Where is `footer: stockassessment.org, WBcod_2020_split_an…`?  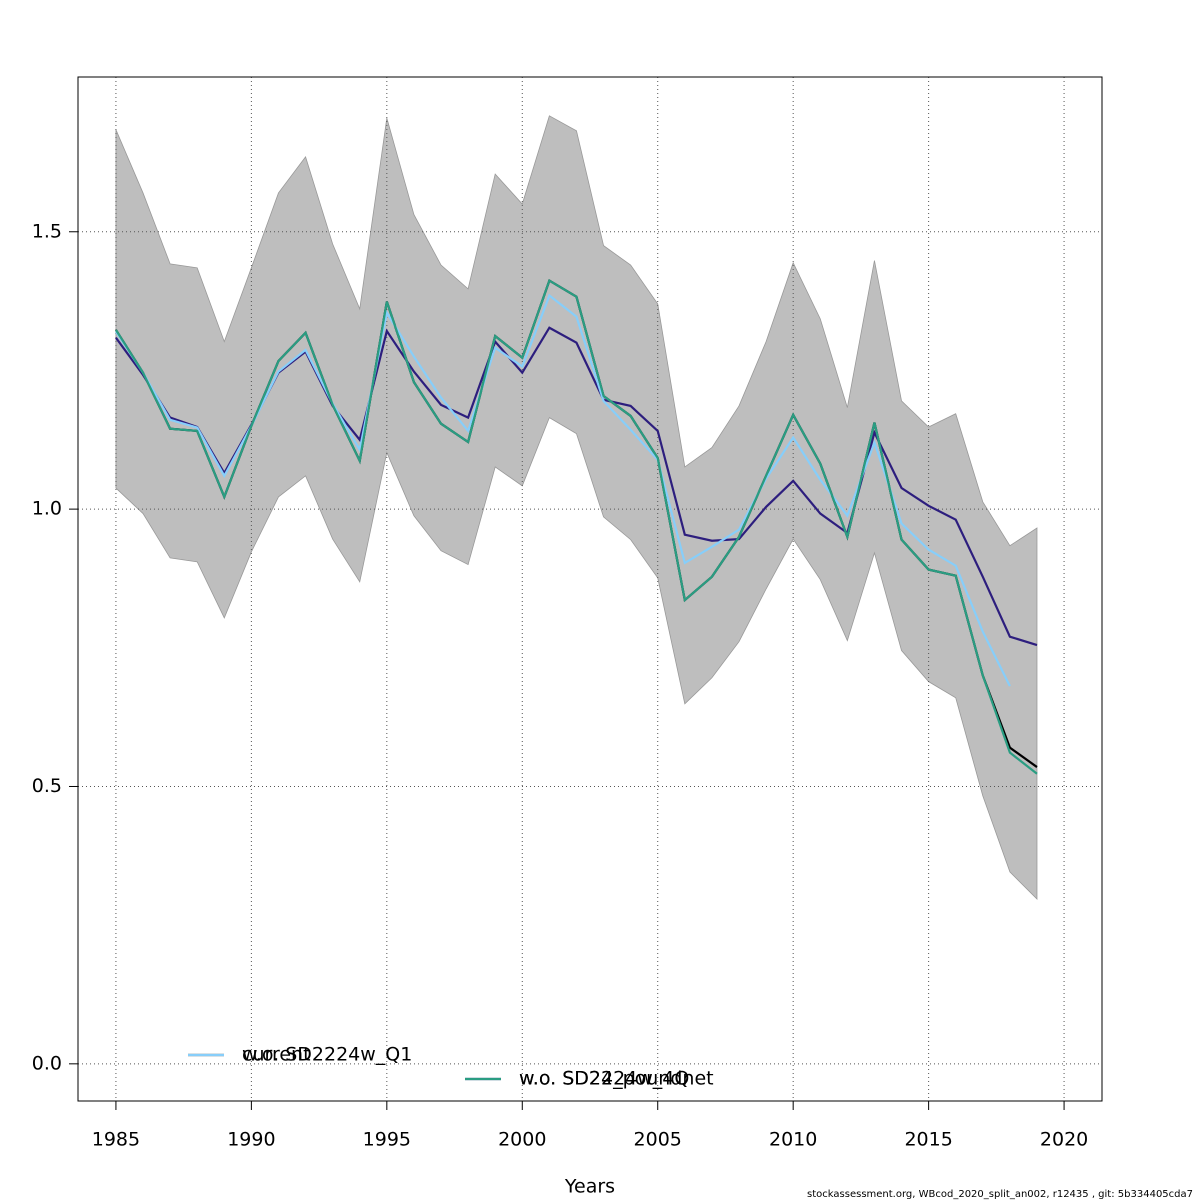
footer: stockassessment.org, WBcod_2020_split_an… is located at coordinates (1000, 1194).